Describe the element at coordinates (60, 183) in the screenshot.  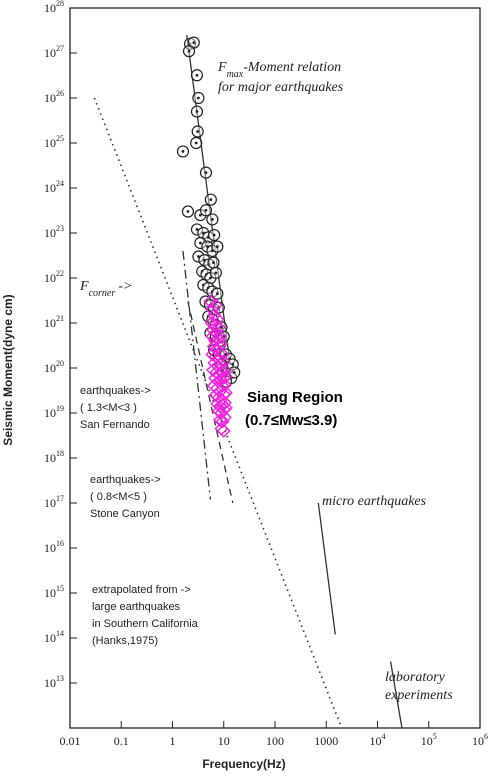
I see `y-tick-exponent: 24` at that location.